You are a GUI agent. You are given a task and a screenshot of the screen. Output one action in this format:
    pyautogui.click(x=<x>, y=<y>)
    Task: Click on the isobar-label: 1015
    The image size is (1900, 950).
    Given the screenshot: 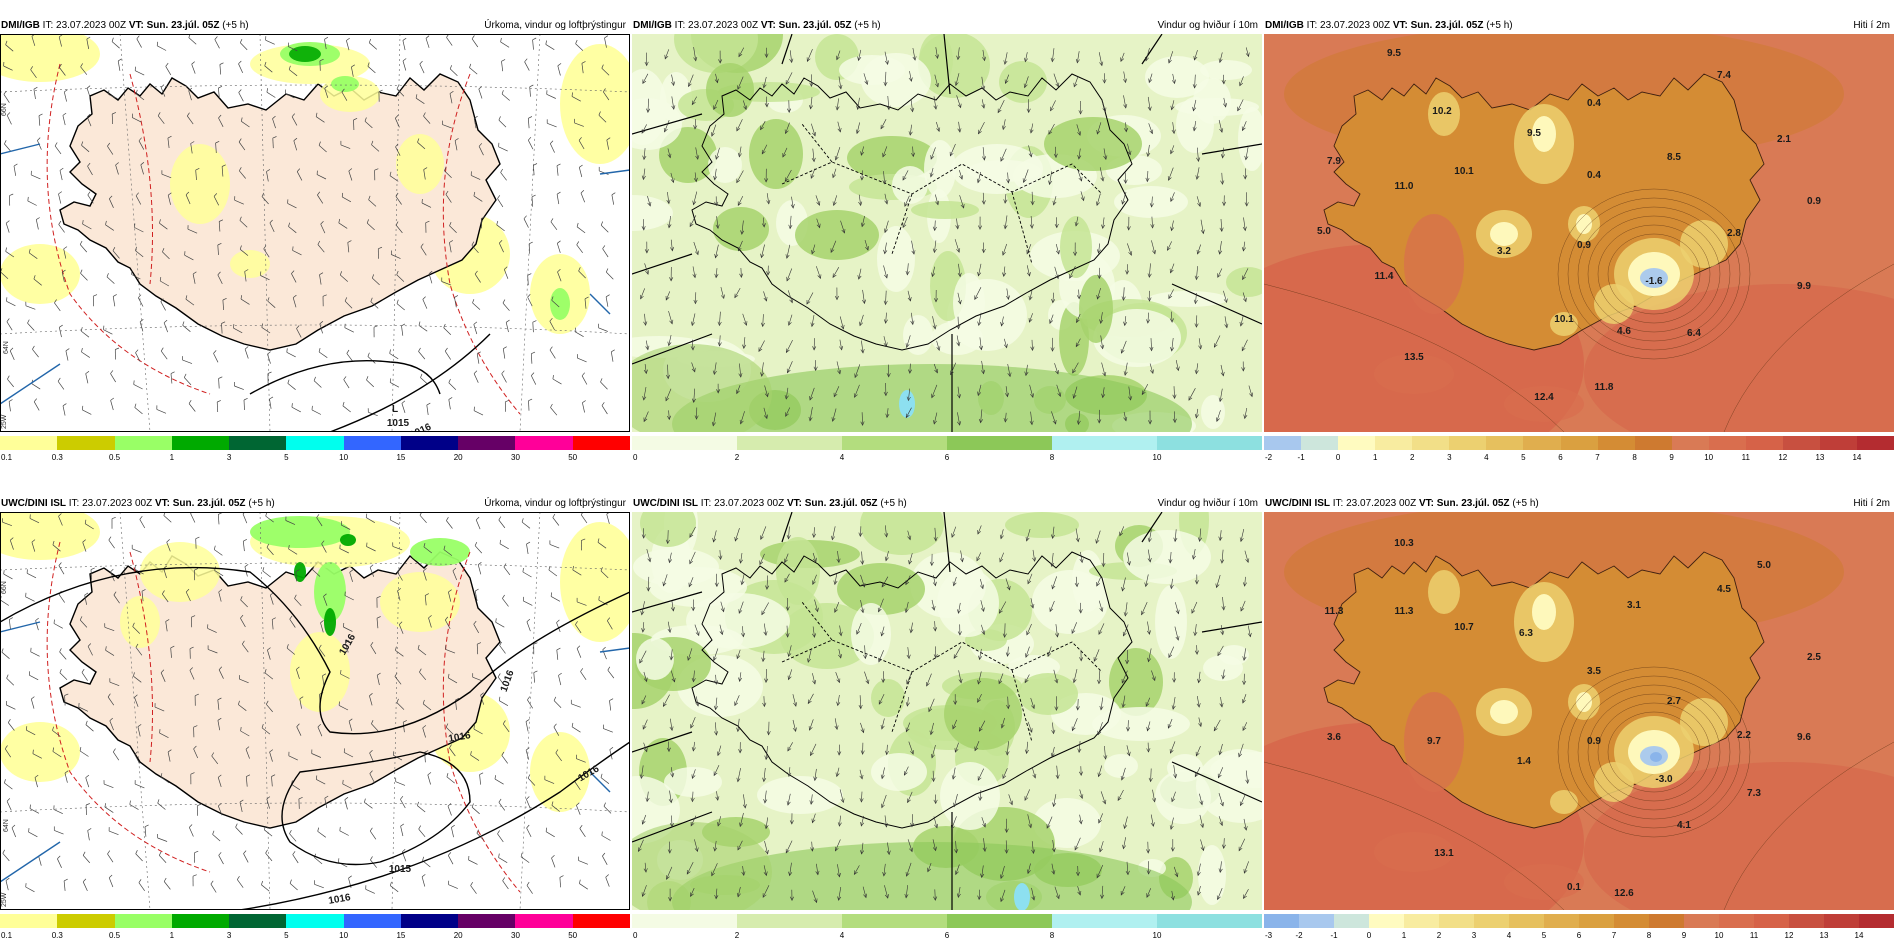 What is the action you would take?
    pyautogui.click(x=398, y=423)
    